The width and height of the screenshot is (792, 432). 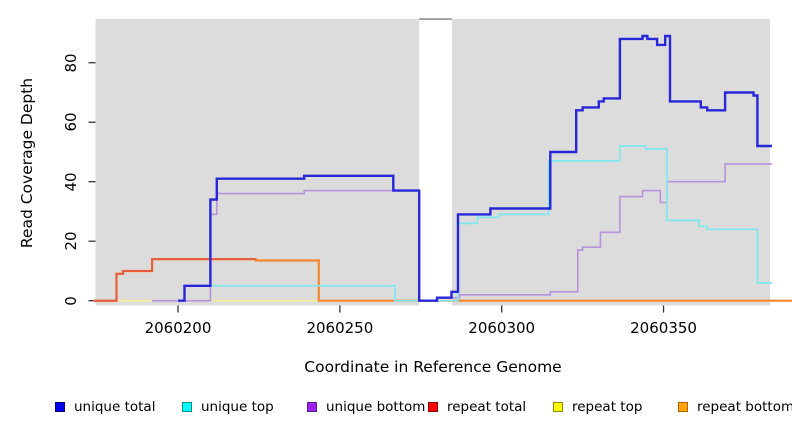 I want to click on legend-label: repeat bottom, so click(x=744, y=407).